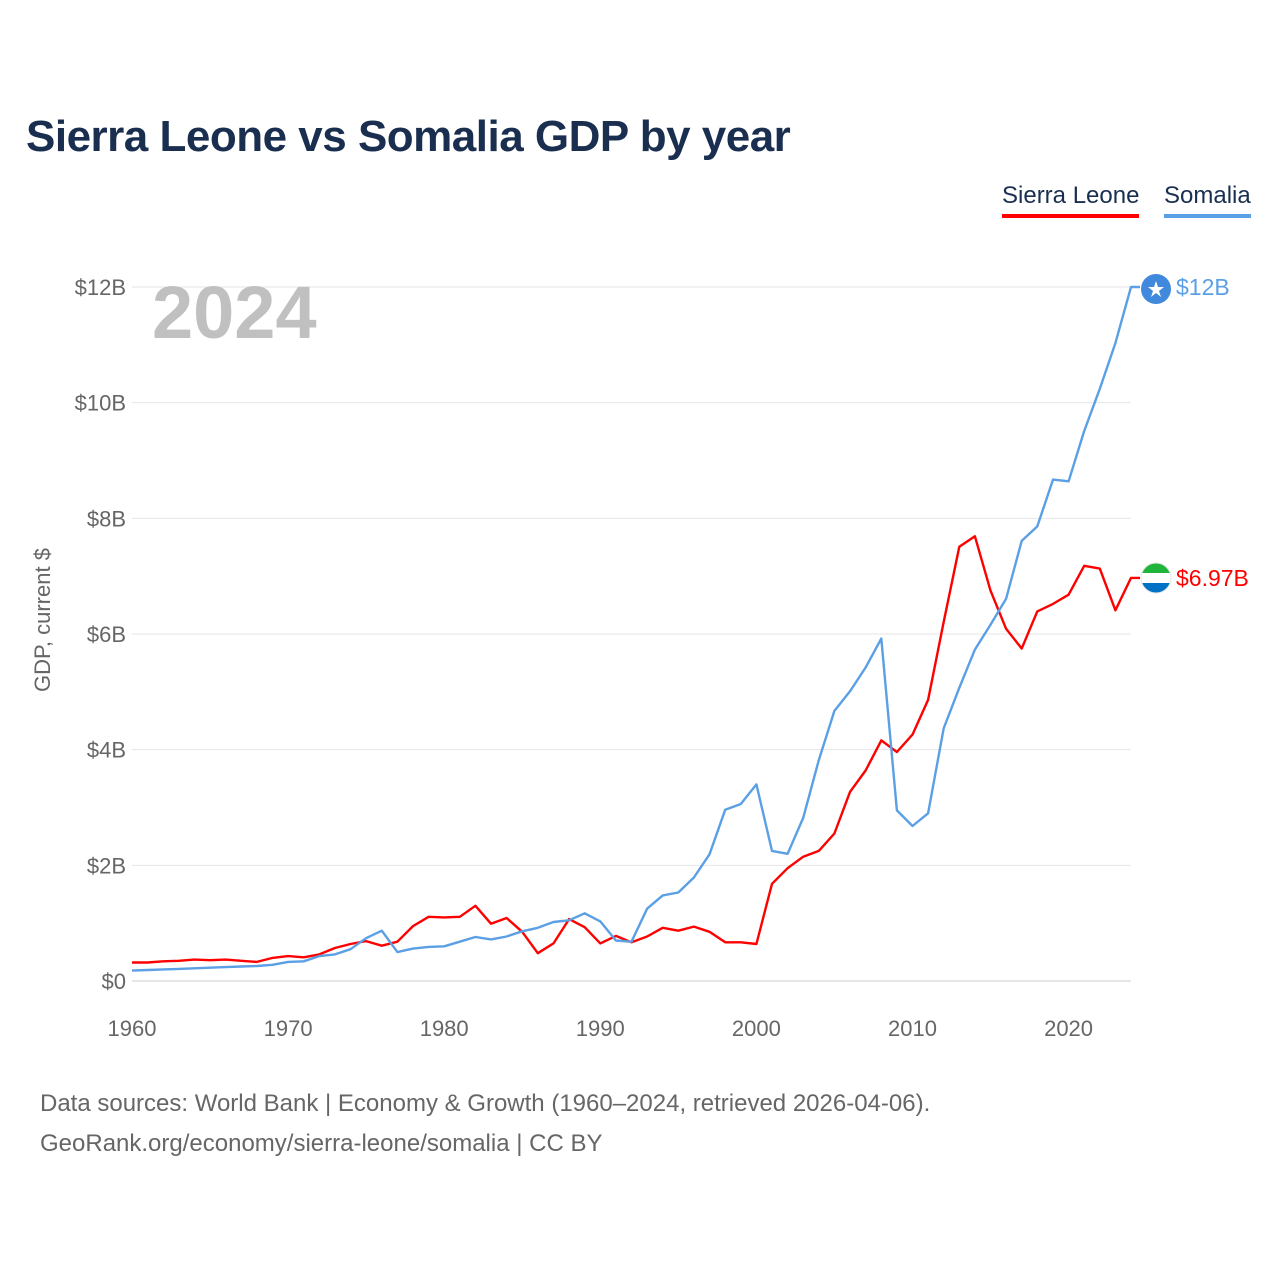 The height and width of the screenshot is (1280, 1280). I want to click on year-watermark: 2024, so click(234, 312).